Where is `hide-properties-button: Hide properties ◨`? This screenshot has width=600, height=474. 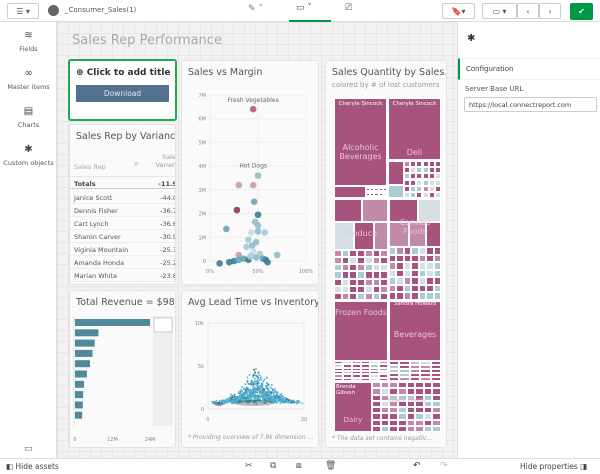 hide-properties-button: Hide properties ◨ is located at coordinates (553, 466).